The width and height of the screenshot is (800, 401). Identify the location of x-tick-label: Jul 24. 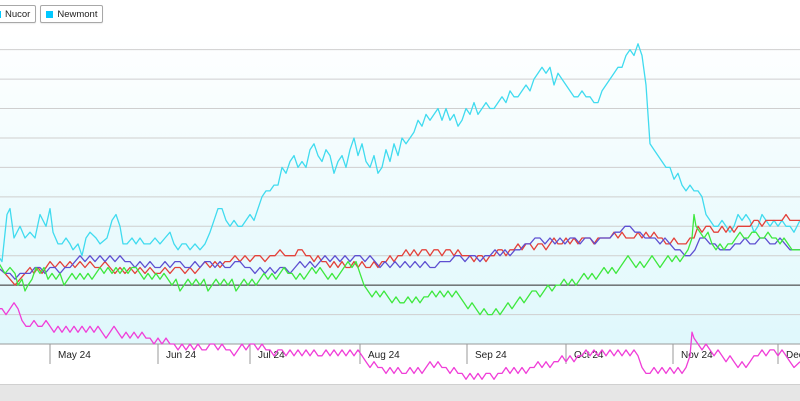
(271, 355).